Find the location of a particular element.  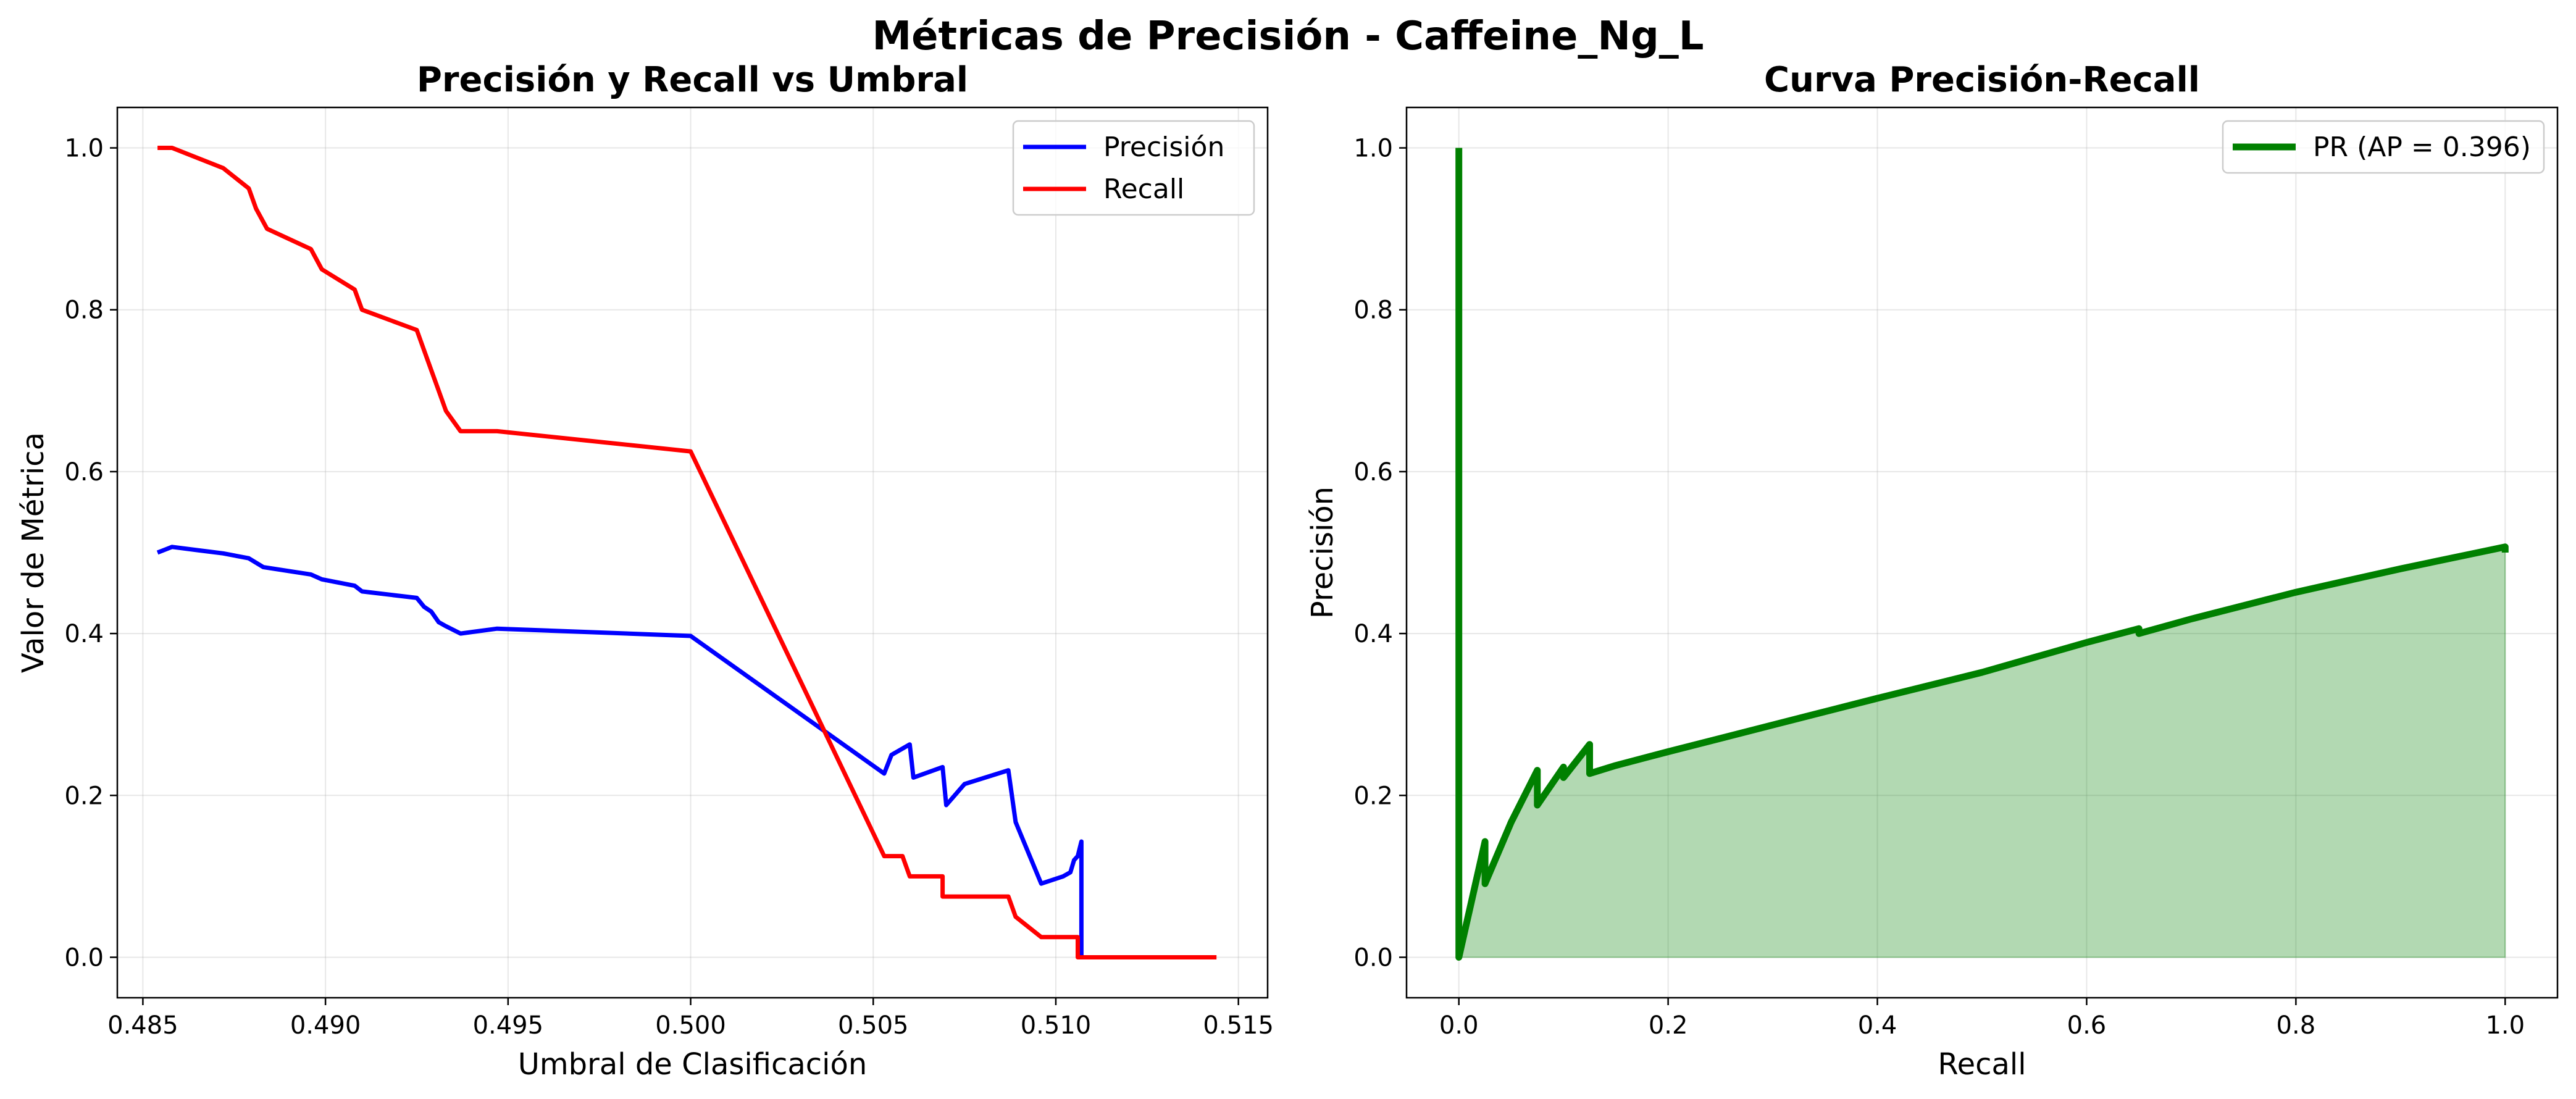

pr-curve-chart-y-tick-label: 0.2 is located at coordinates (1373, 796).